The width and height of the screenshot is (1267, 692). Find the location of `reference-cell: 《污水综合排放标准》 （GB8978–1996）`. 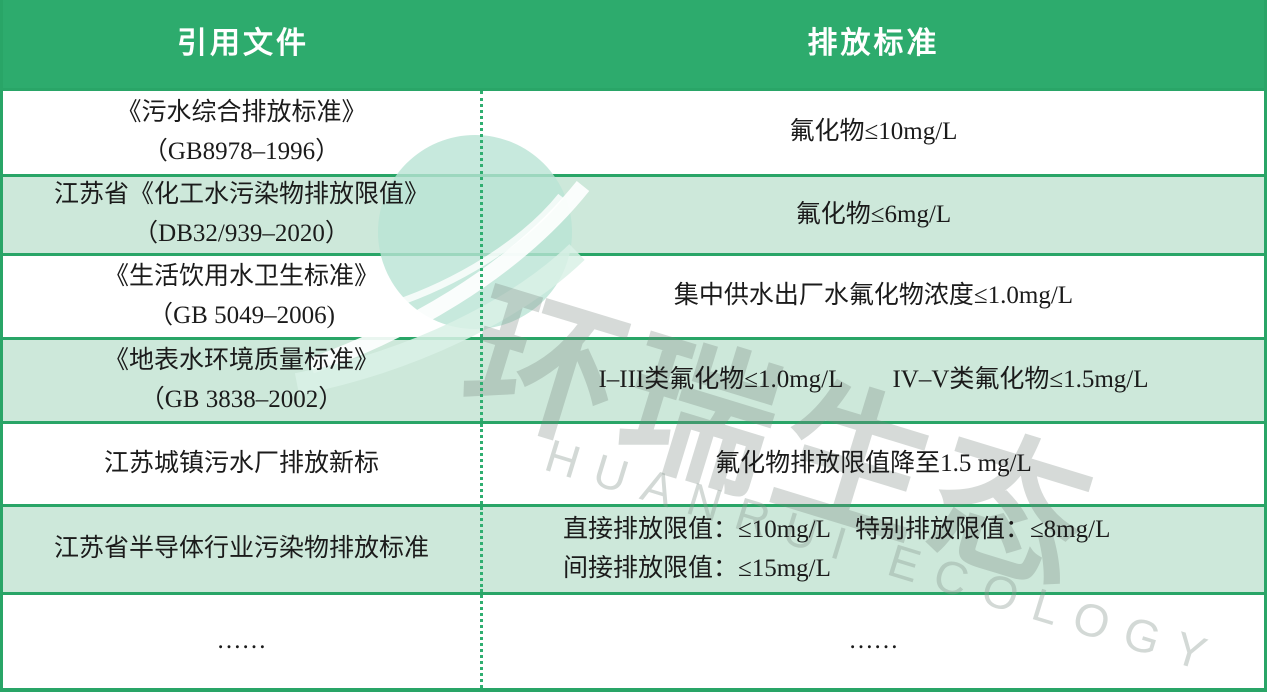

reference-cell: 《污水综合排放标准》 （GB8978–1996） is located at coordinates (243, 132).